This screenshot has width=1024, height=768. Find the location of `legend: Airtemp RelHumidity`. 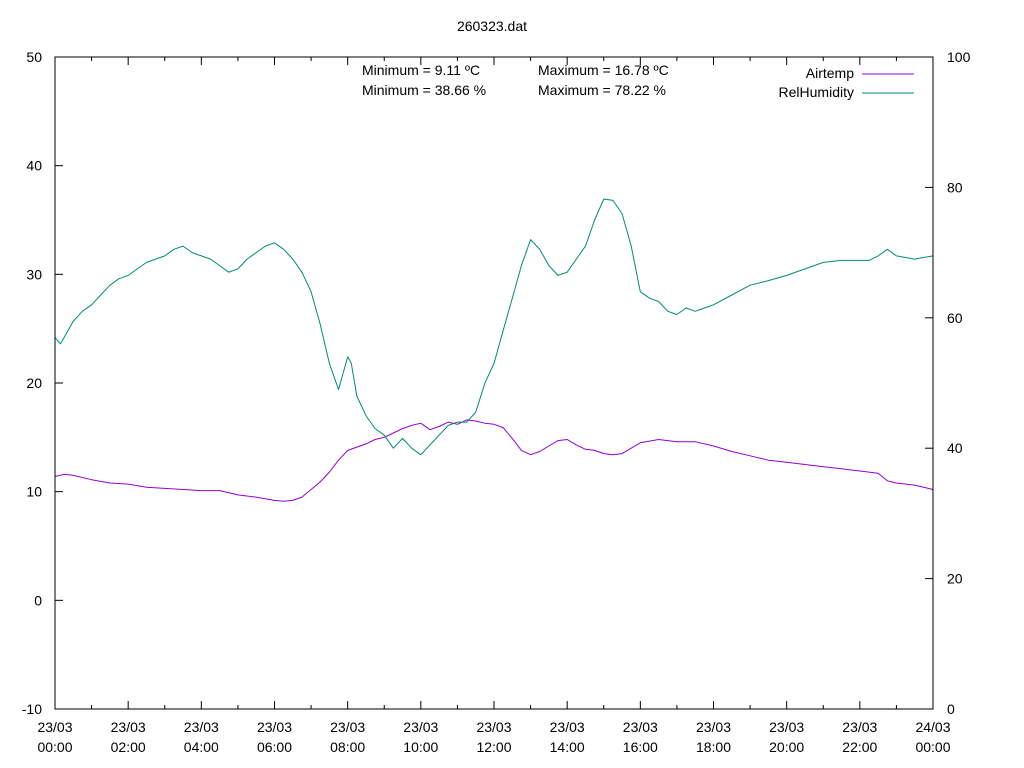

legend: Airtemp RelHumidity is located at coordinates (846, 82).